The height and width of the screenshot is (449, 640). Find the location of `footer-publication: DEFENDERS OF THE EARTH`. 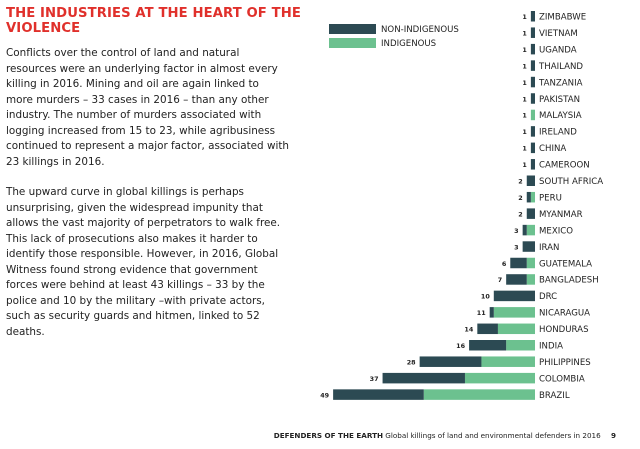

footer-publication: DEFENDERS OF THE EARTH is located at coordinates (328, 435).